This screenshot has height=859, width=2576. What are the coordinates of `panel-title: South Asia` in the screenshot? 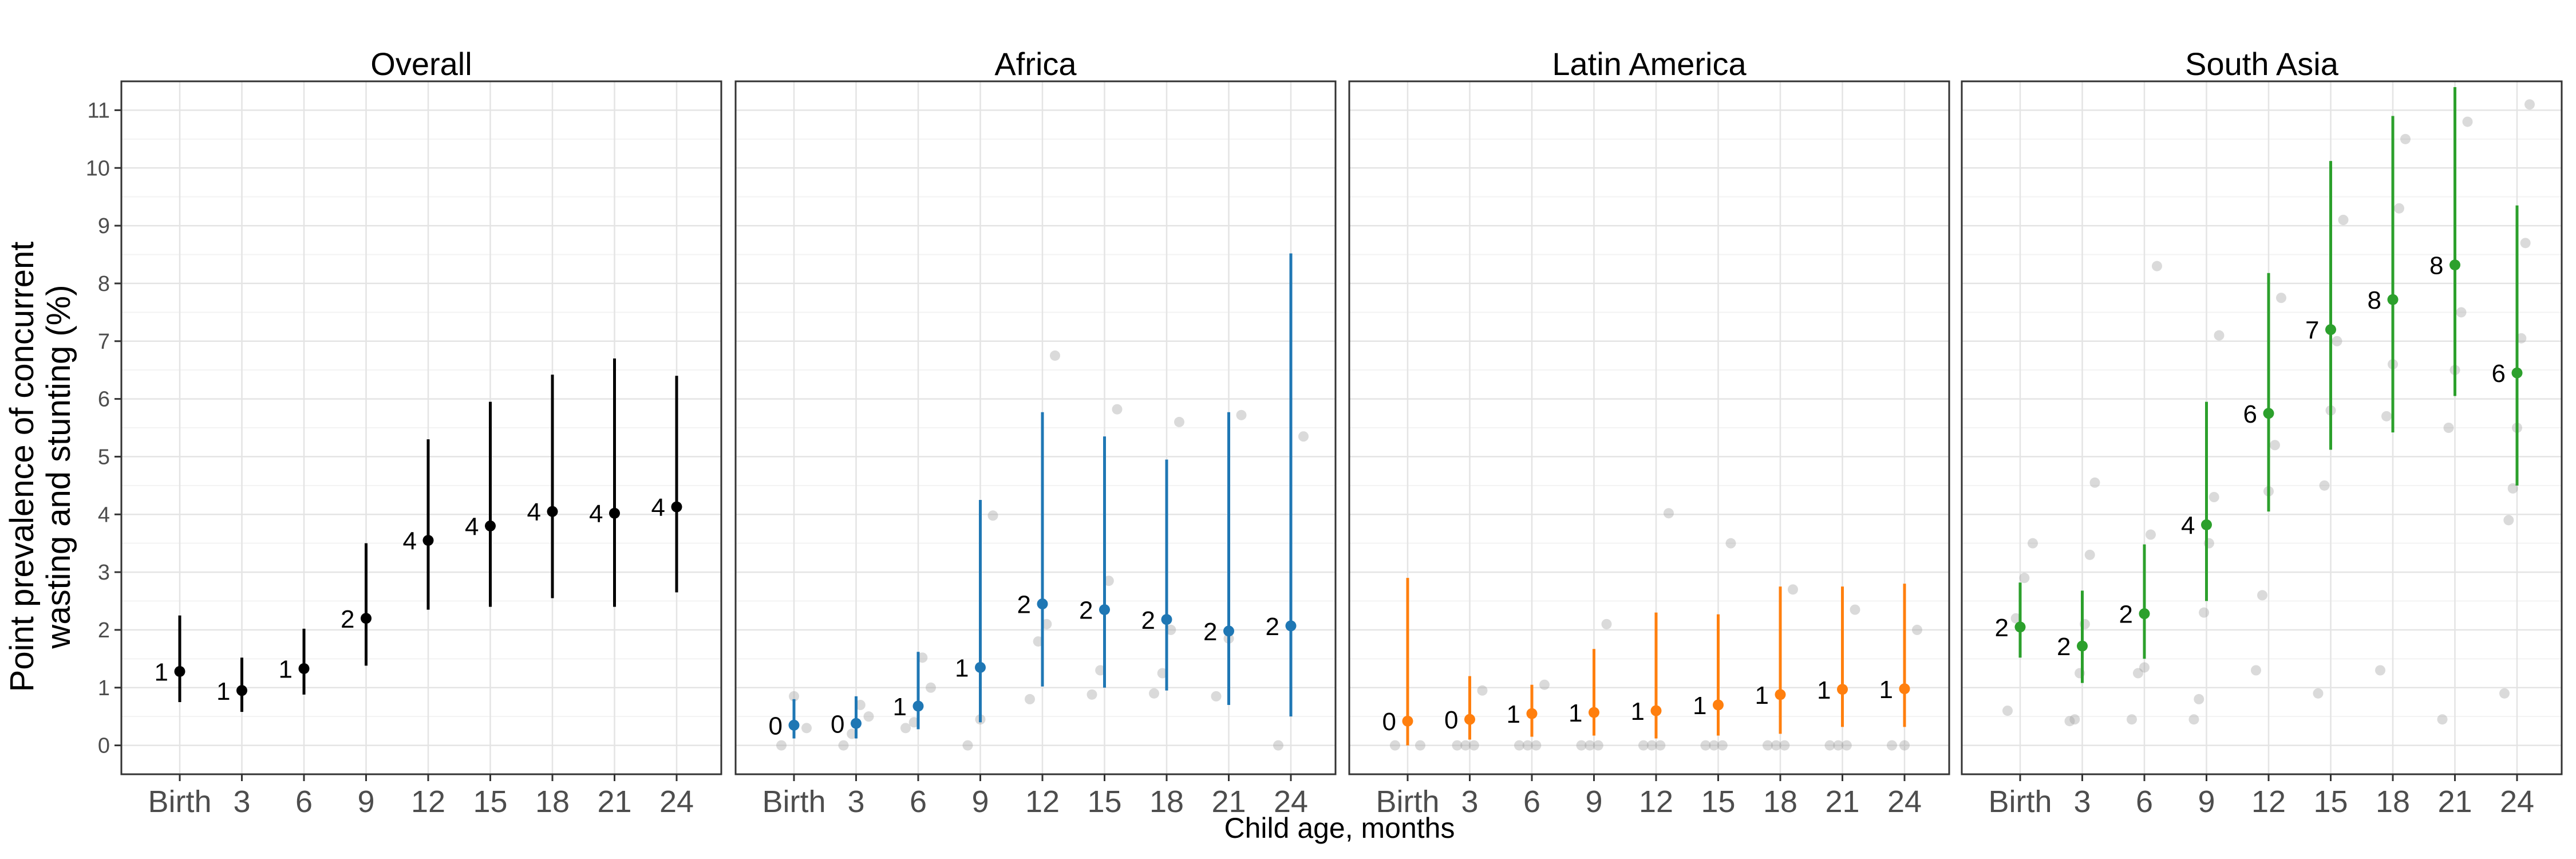 It's located at (2262, 64).